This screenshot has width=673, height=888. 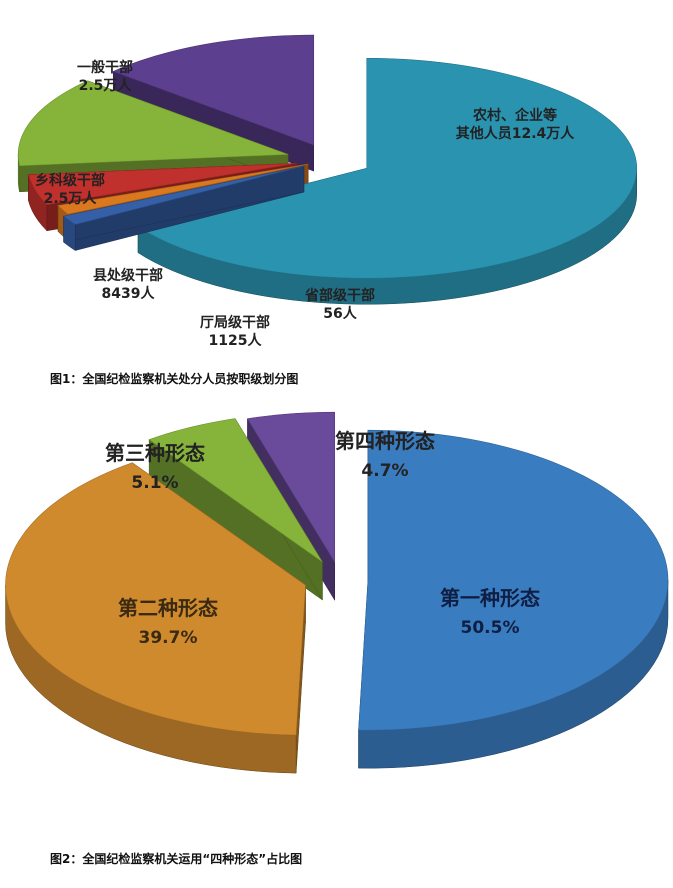 What do you see at coordinates (490, 628) in the screenshot?
I see `slice-value-2-0: 50.5%` at bounding box center [490, 628].